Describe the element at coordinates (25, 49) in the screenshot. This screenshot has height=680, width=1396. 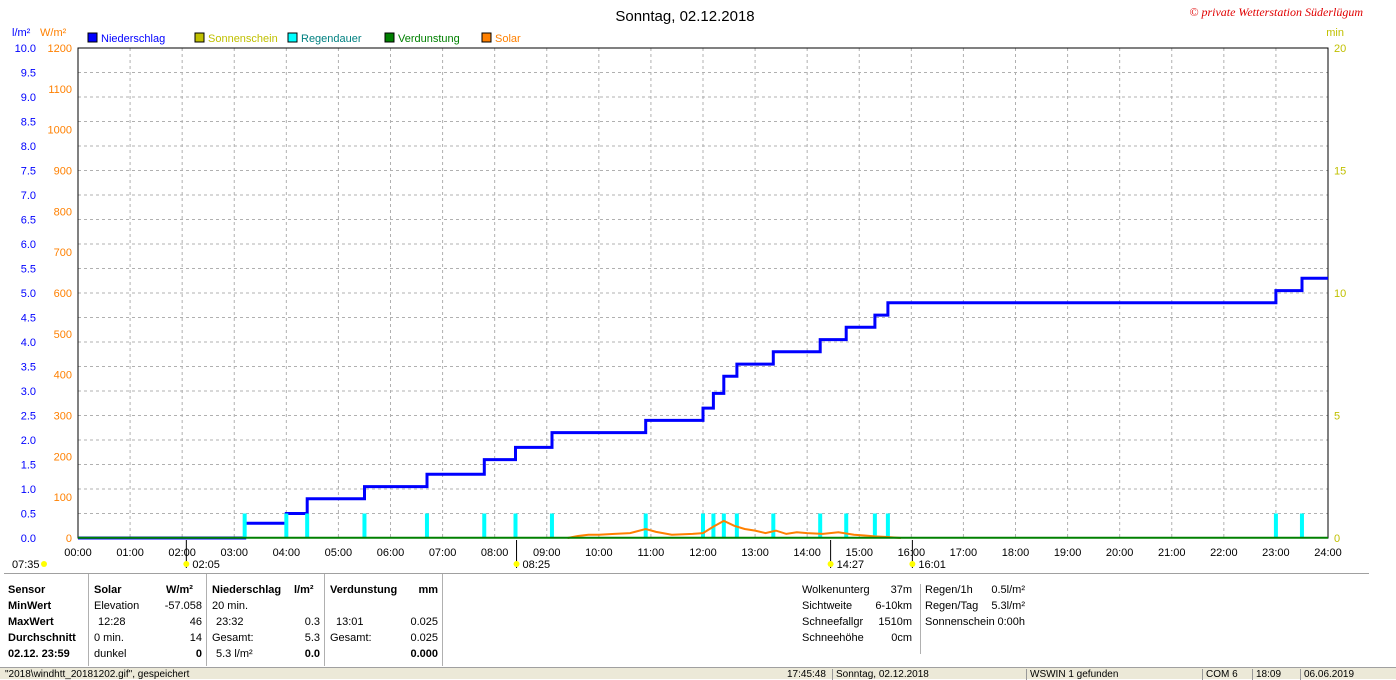
I see `y-tick-label-left1: 10.0` at that location.